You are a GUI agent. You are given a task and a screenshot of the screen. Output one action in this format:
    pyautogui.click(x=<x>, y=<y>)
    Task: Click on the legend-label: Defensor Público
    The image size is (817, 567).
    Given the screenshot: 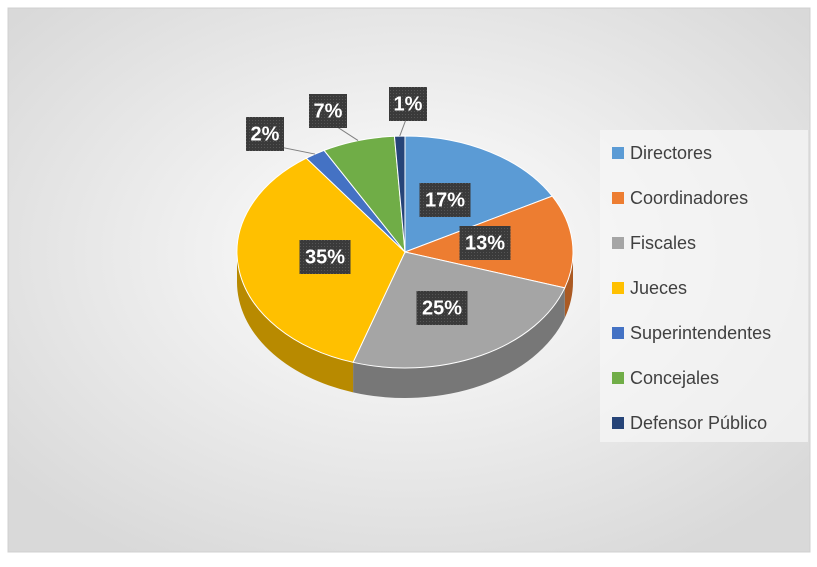 What is the action you would take?
    pyautogui.click(x=698, y=423)
    